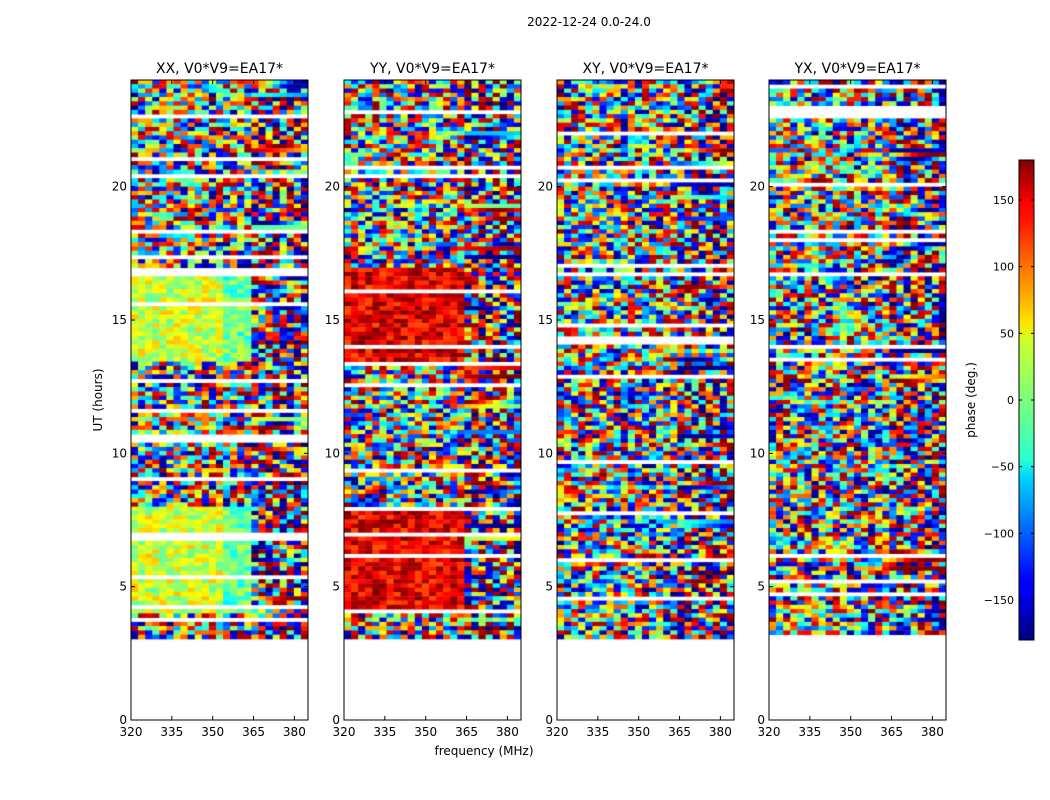 The image size is (1050, 800). What do you see at coordinates (432, 69) in the screenshot?
I see `panel-title: YY, V0*V9=EA17*` at bounding box center [432, 69].